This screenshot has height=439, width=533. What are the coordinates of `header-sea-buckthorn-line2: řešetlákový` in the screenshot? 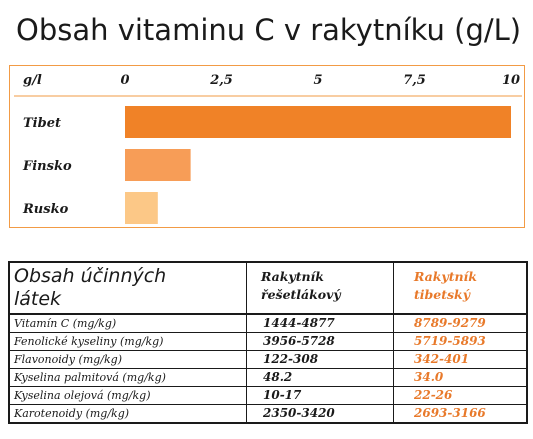 It's located at (301, 294).